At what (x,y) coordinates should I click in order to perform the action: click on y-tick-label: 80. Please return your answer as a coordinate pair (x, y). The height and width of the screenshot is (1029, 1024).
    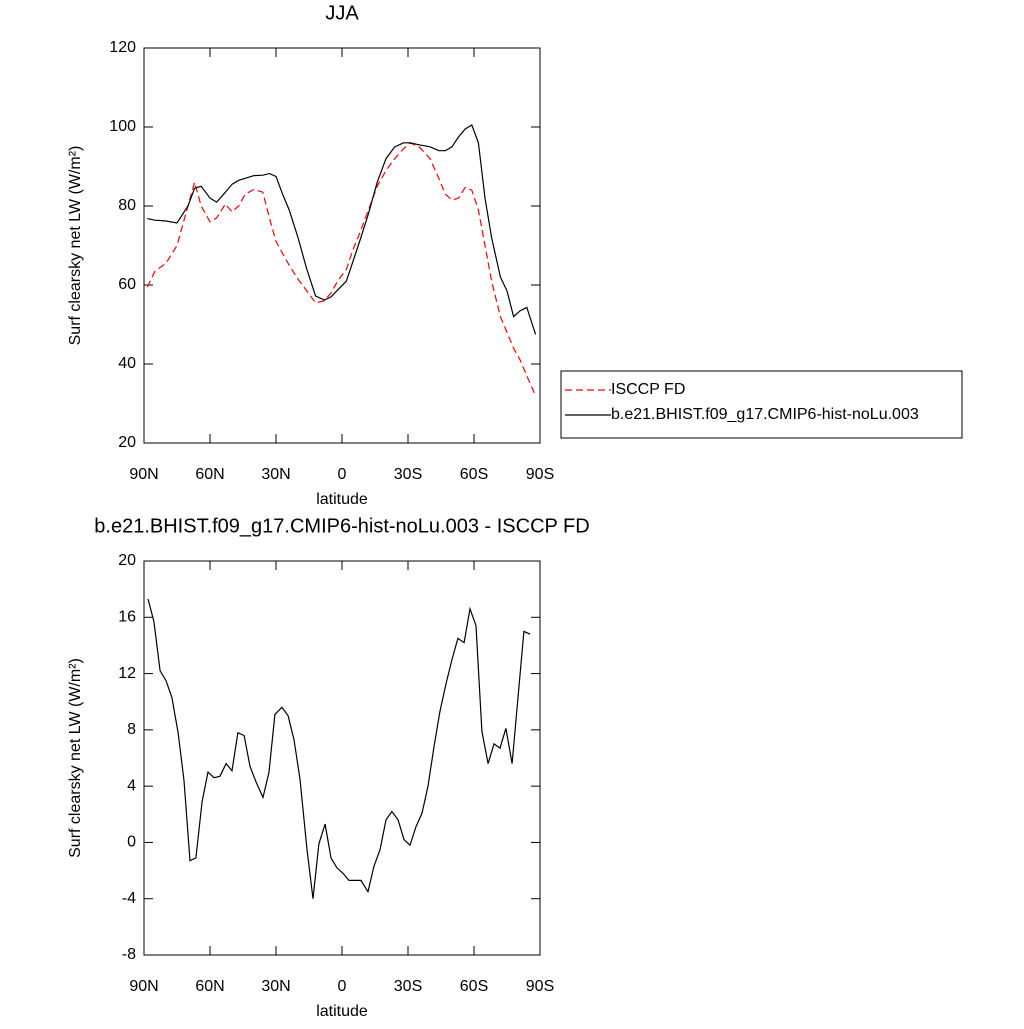
    Looking at the image, I should click on (127, 205).